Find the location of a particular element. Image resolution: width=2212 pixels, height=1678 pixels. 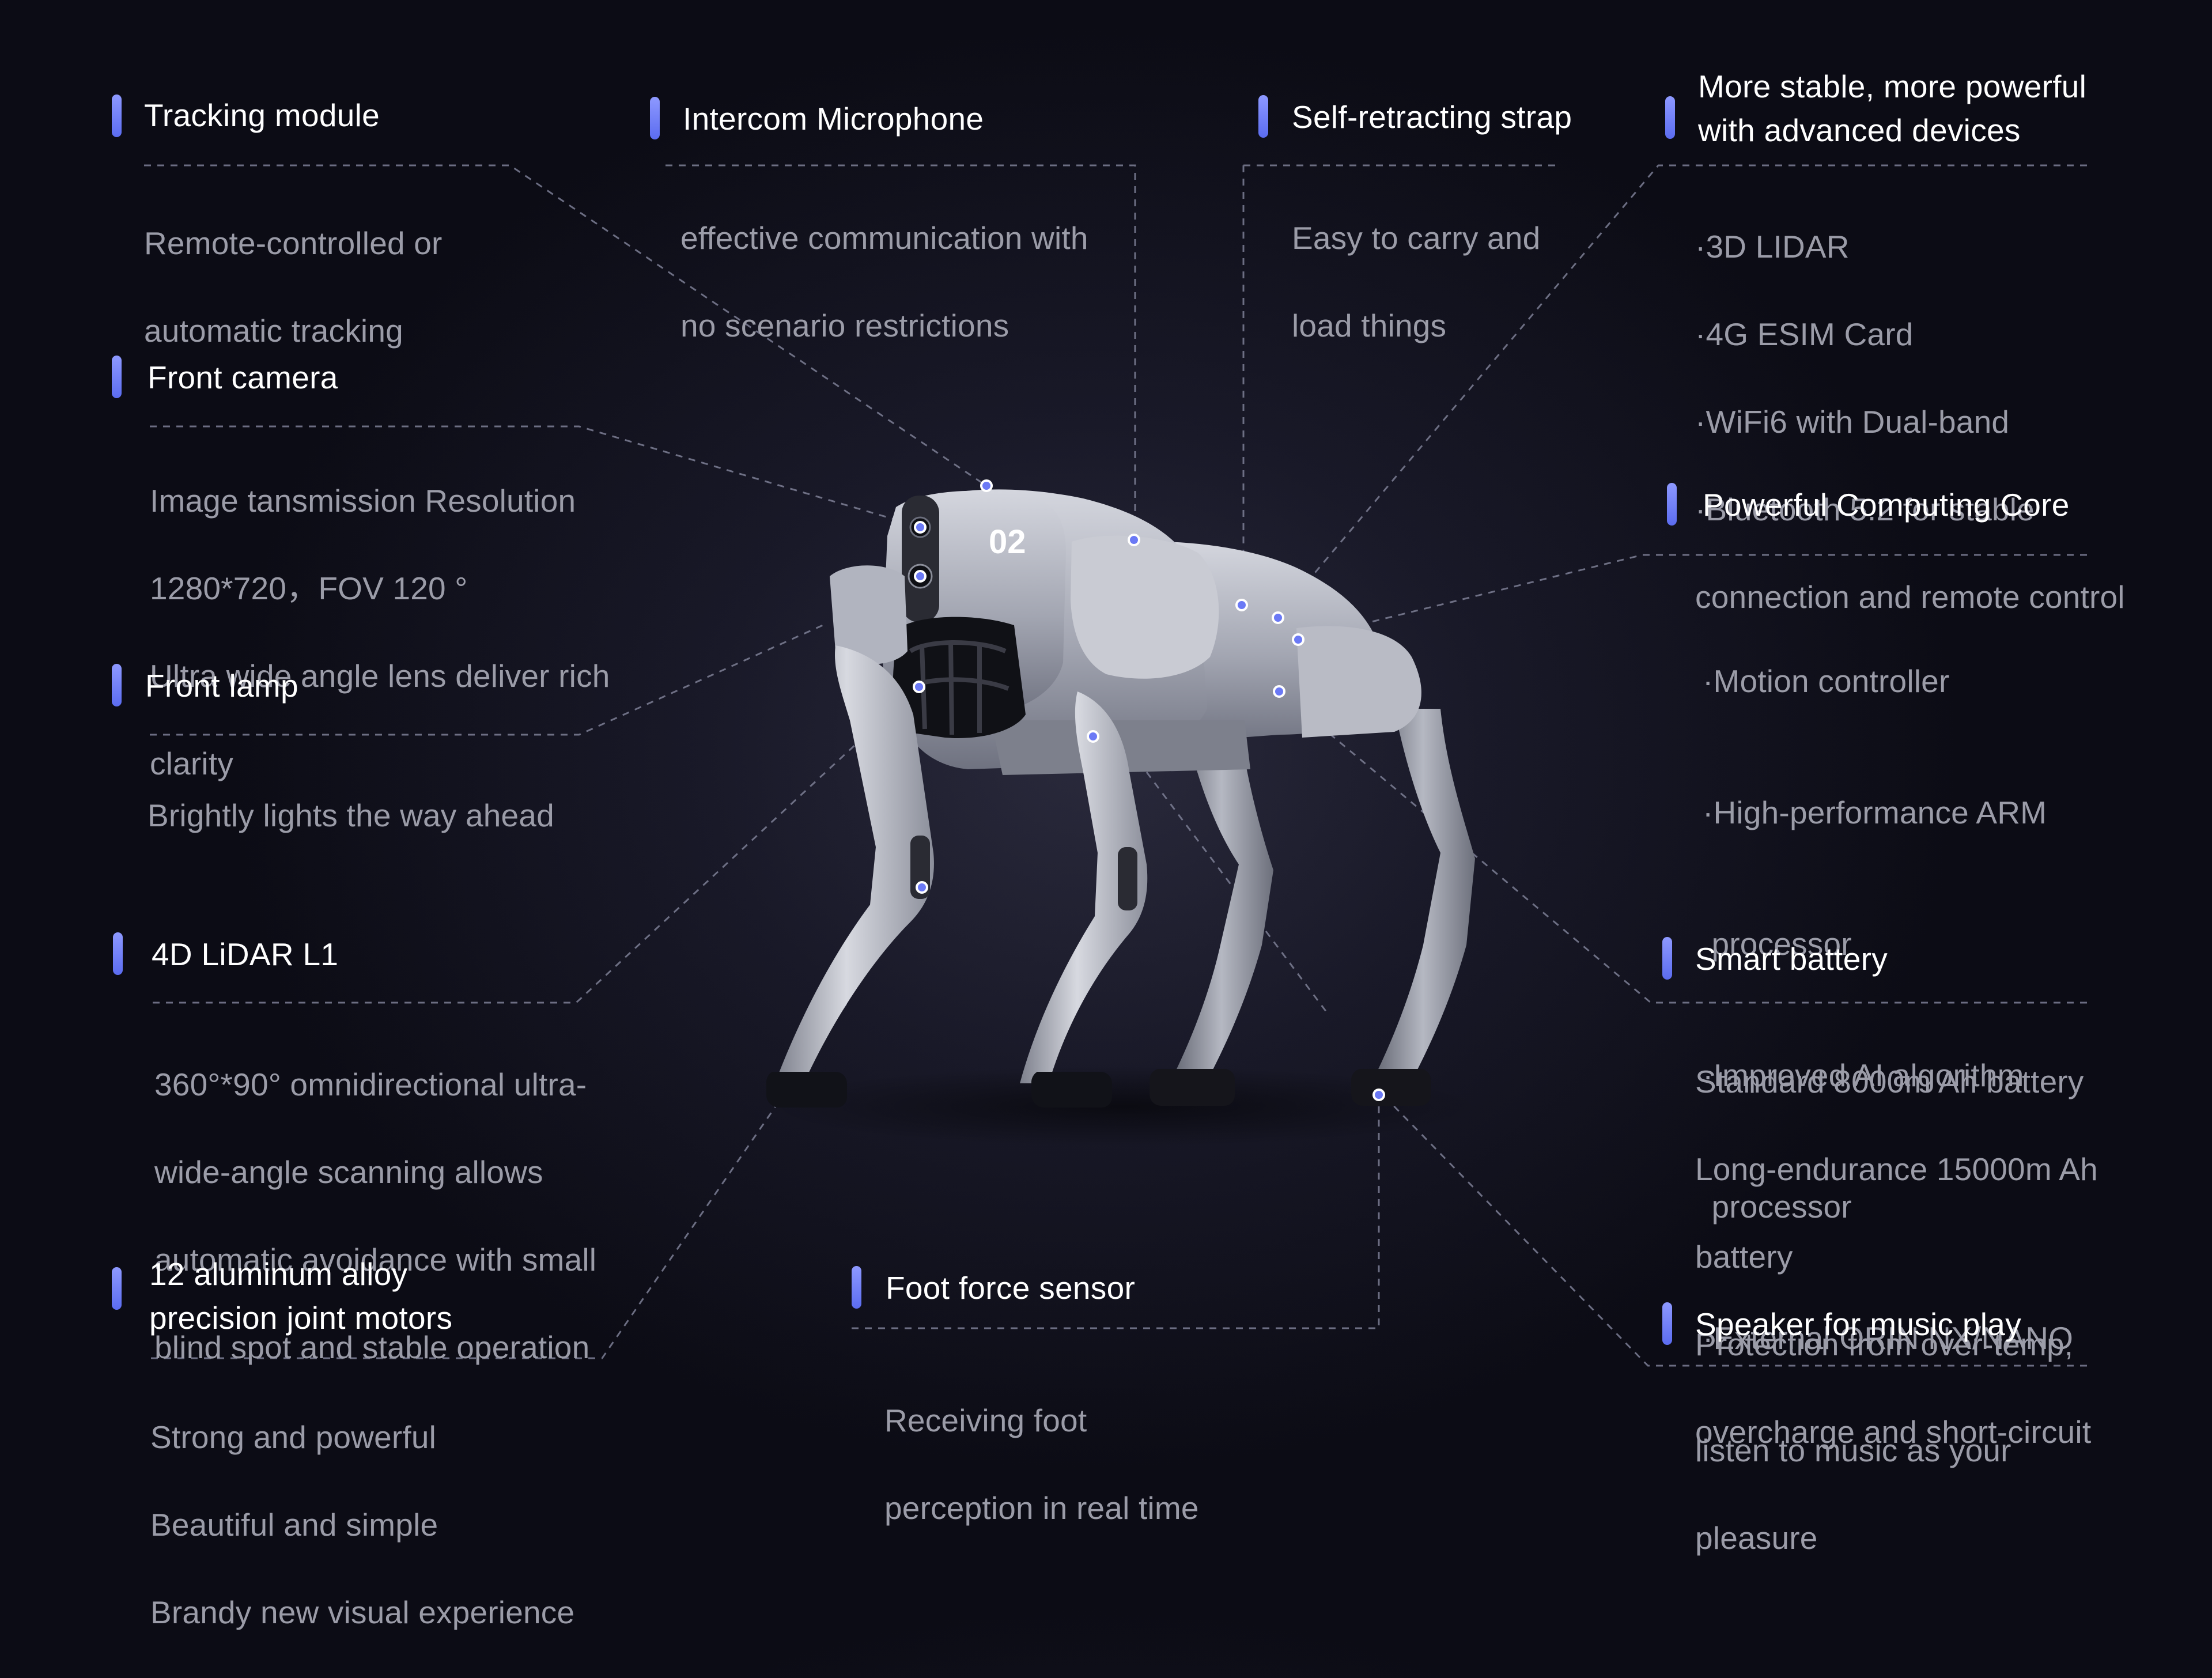

desc-line: pleasure is located at coordinates (1756, 1538).